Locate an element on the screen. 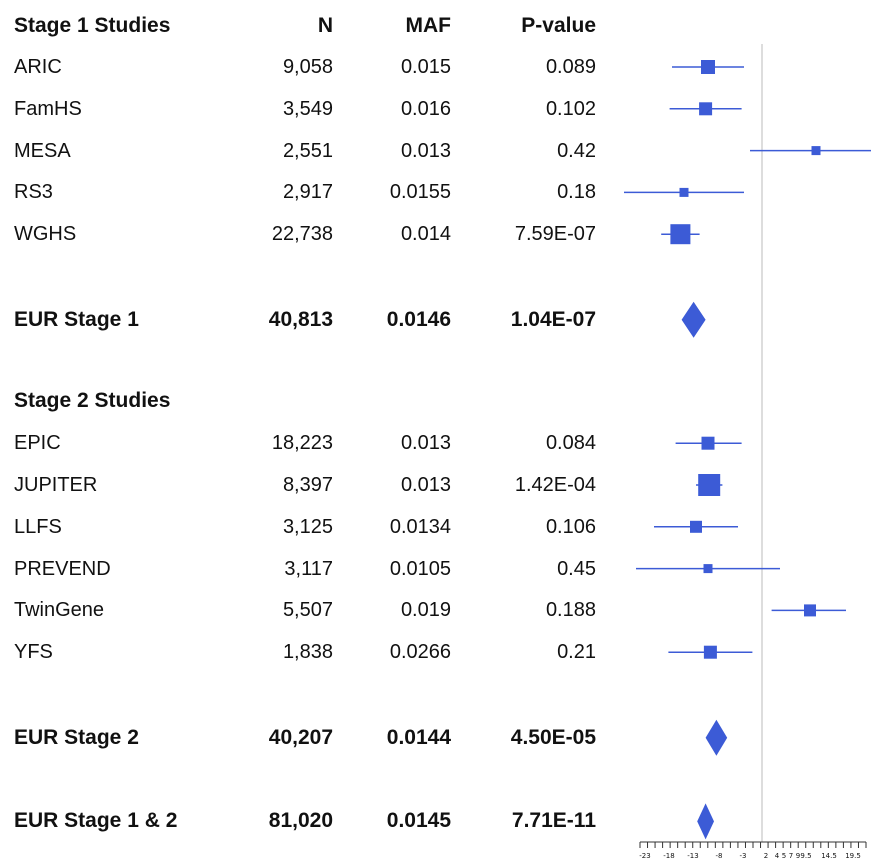  row-study-name: ARIC is located at coordinates (38, 67).